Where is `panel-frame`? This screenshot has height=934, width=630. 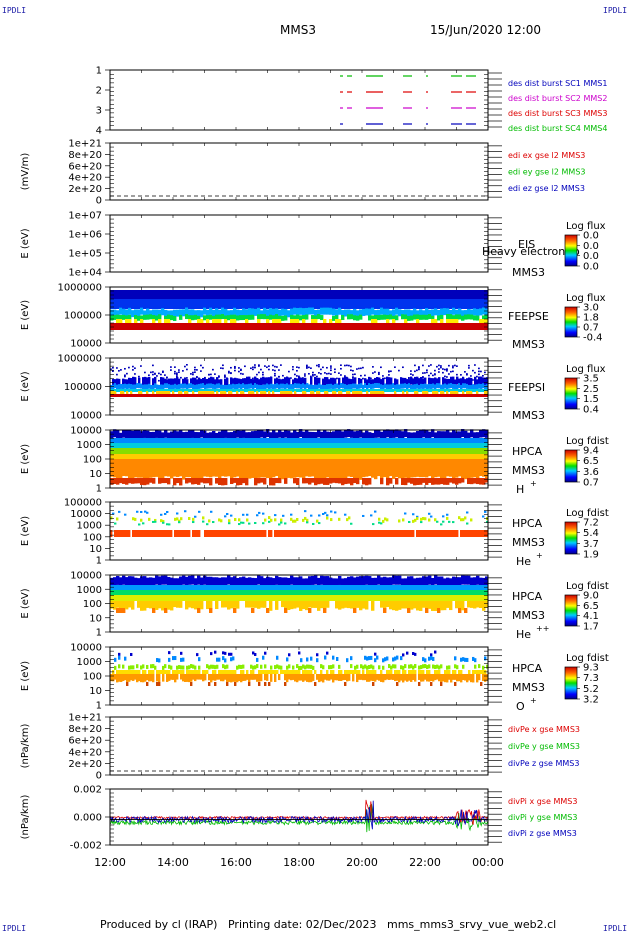
panel-frame is located at coordinates (299, 100).